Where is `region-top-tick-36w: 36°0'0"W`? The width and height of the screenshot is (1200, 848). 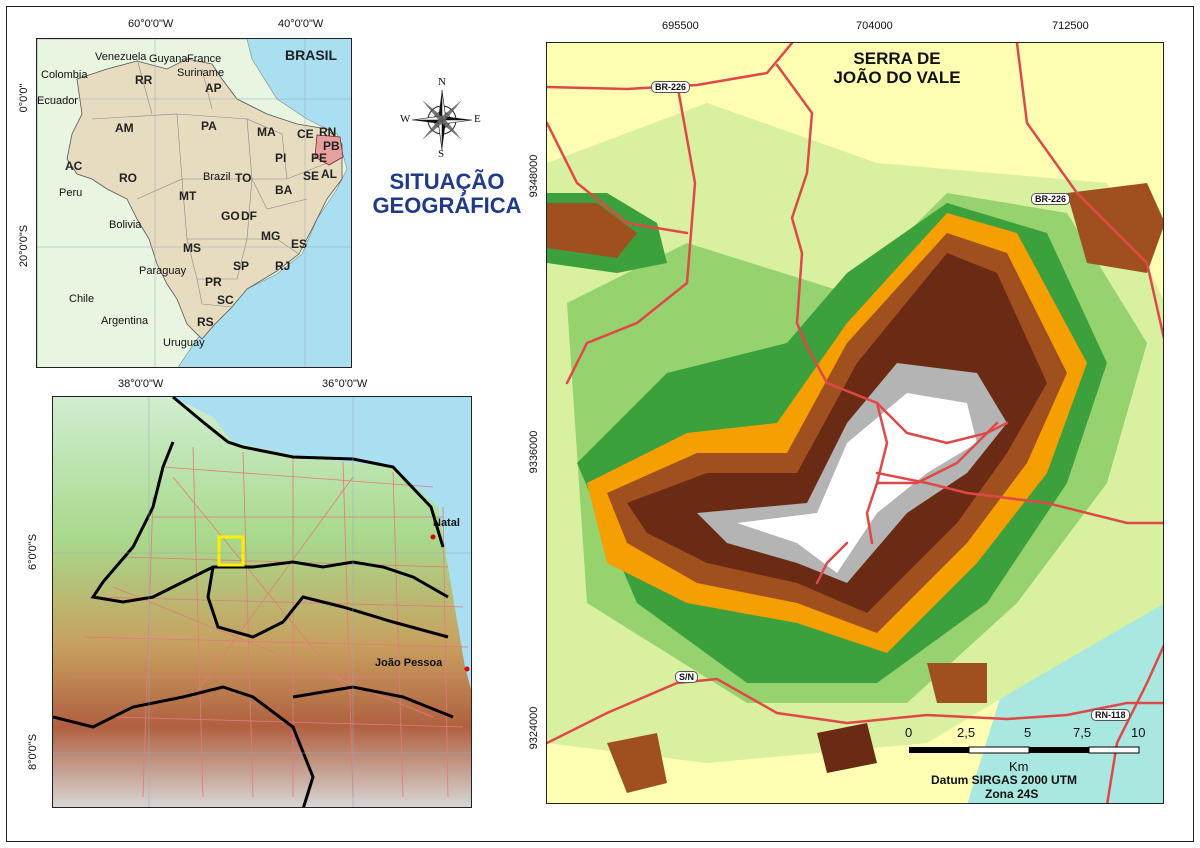 region-top-tick-36w: 36°0'0"W is located at coordinates (345, 384).